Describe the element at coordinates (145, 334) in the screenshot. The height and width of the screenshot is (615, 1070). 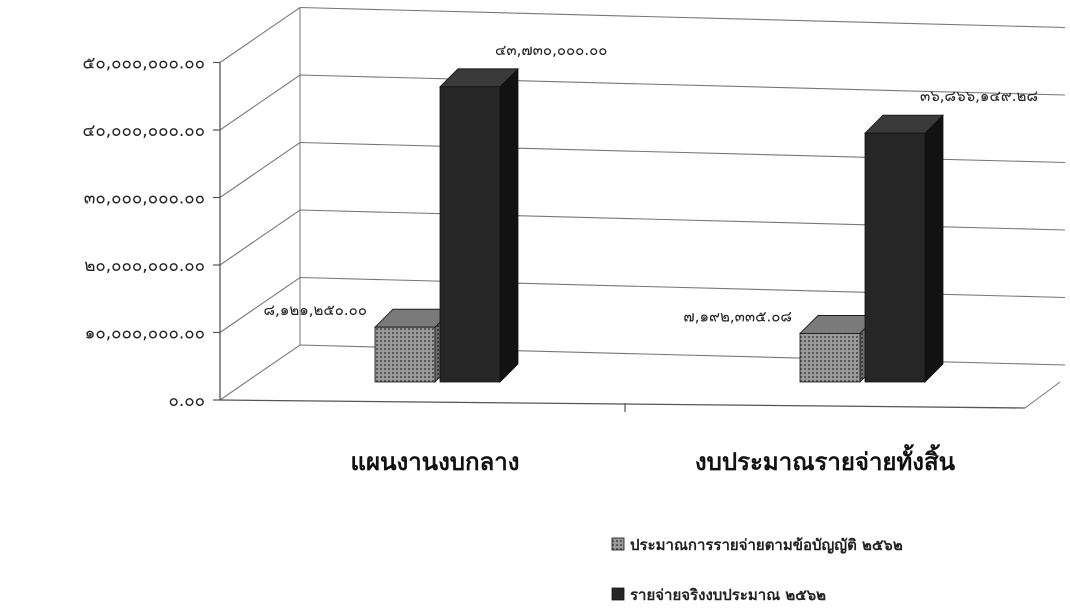
I see `y-tick-label: ๑๐,๐๐๐,๐๐๐.๐๐` at that location.